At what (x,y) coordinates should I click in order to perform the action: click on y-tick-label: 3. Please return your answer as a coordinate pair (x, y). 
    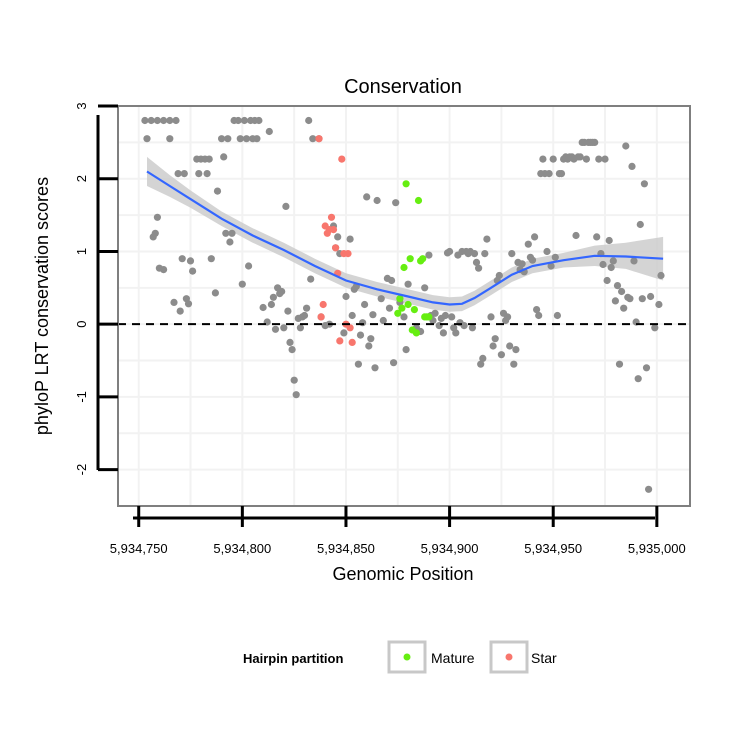
    Looking at the image, I should click on (81, 105).